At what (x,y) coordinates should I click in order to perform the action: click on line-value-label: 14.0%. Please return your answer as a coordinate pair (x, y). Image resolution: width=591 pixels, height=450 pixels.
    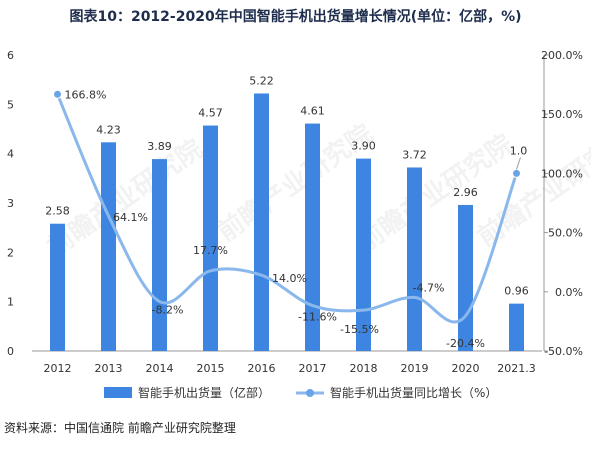
    Looking at the image, I should click on (289, 278).